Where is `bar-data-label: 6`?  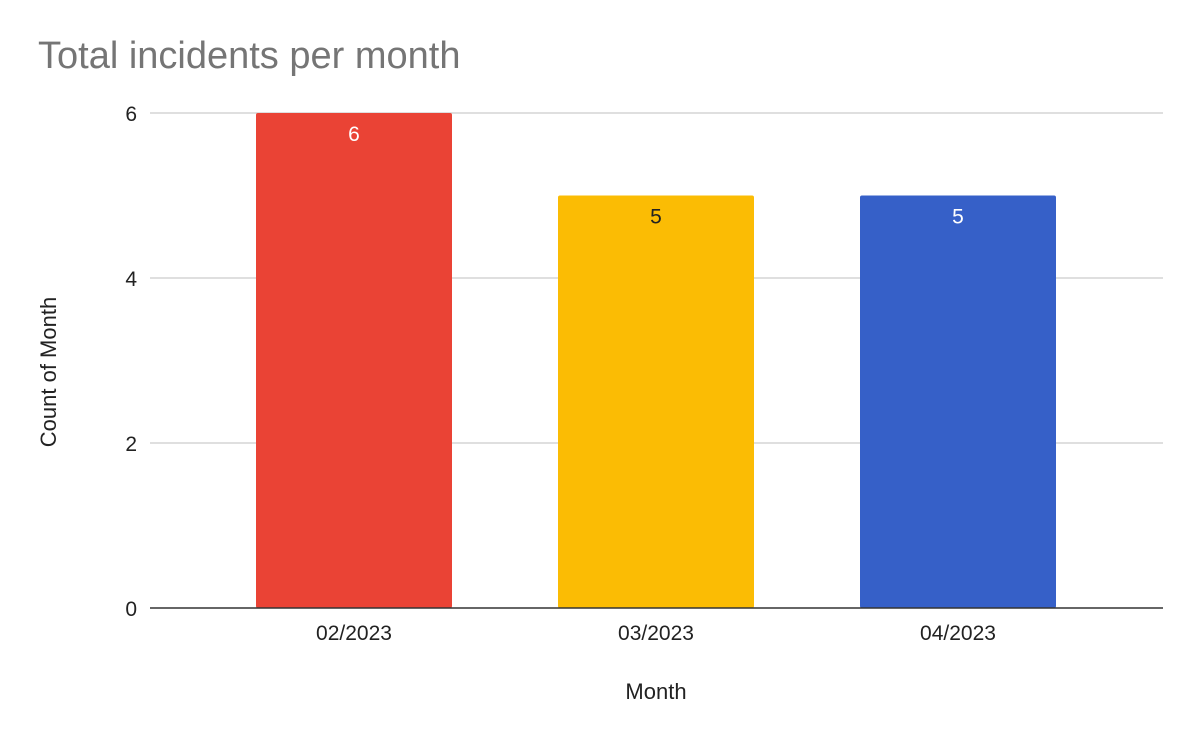
bar-data-label: 6 is located at coordinates (354, 134).